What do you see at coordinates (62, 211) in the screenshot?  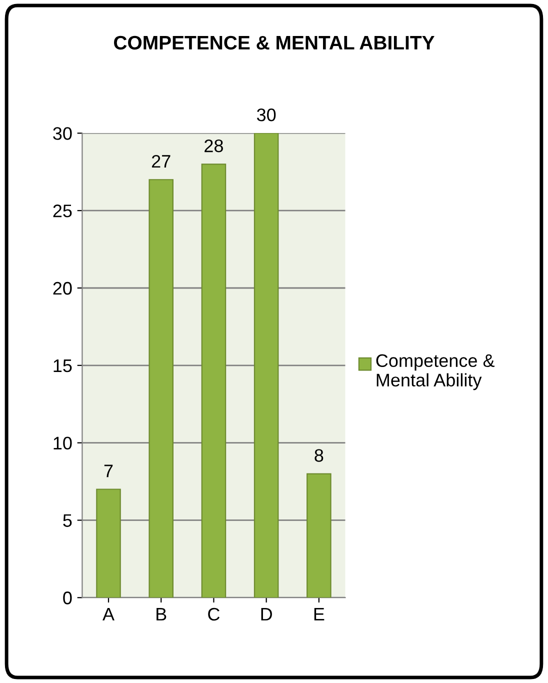 I see `y-tick-label: 25` at bounding box center [62, 211].